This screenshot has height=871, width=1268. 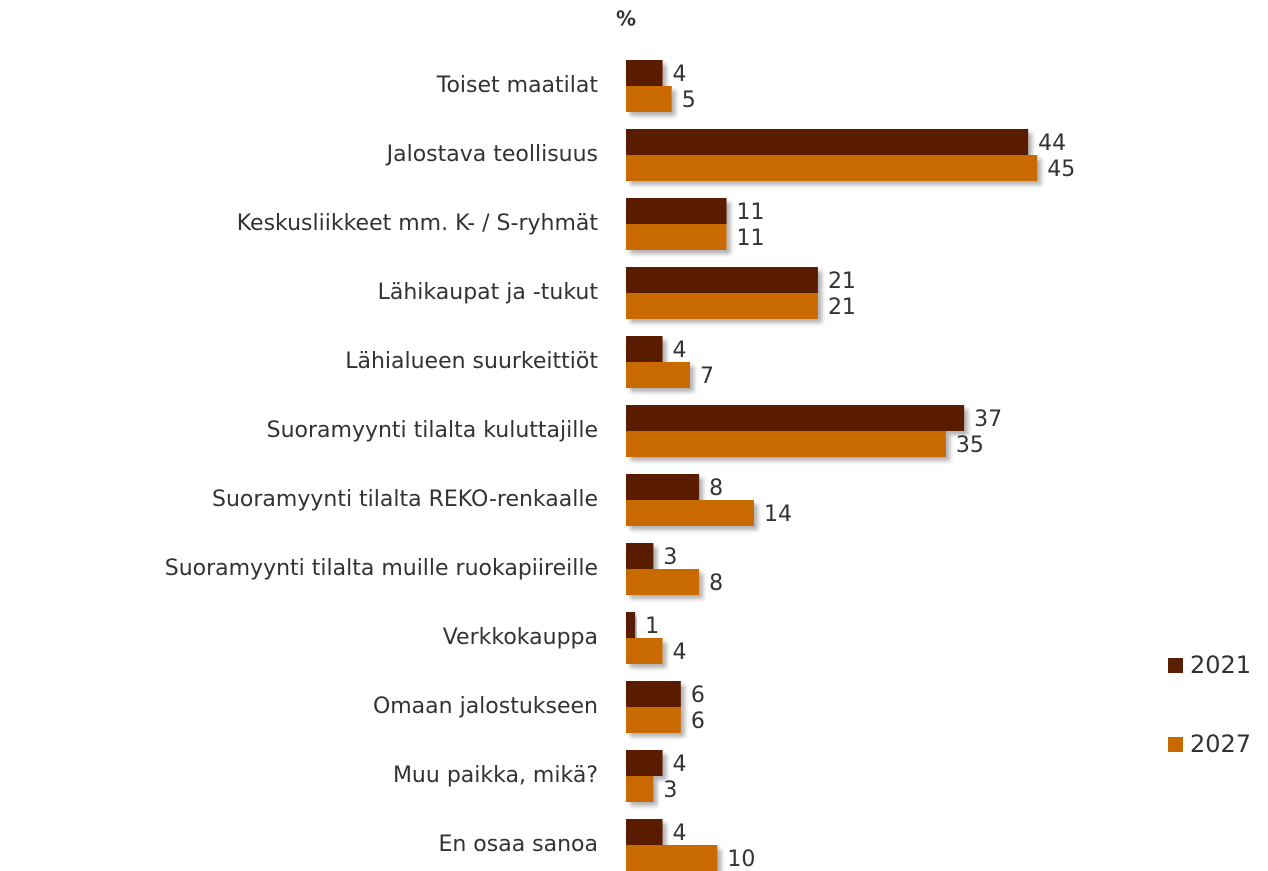 I want to click on category-label: Verkkokauppa, so click(x=520, y=637).